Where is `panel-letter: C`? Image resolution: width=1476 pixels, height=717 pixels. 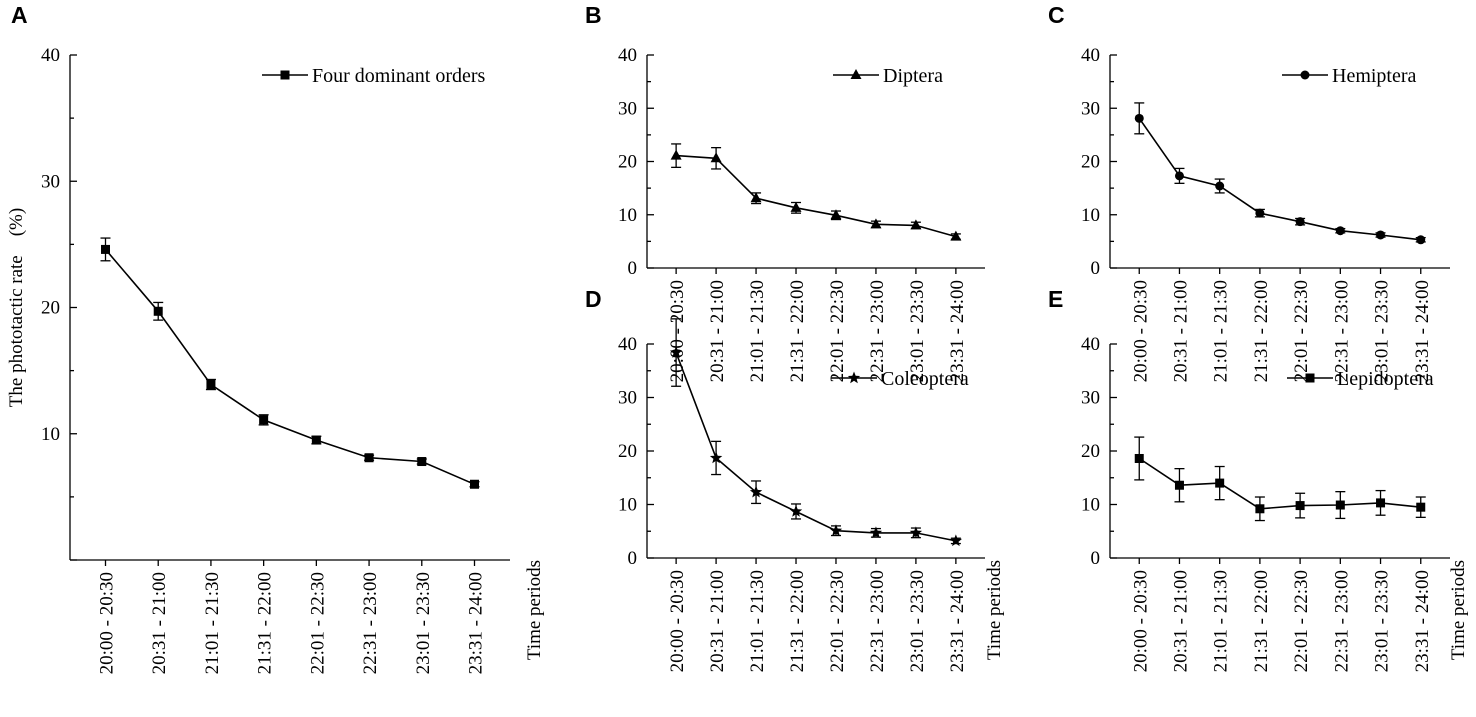
panel-letter: C is located at coordinates (1056, 15).